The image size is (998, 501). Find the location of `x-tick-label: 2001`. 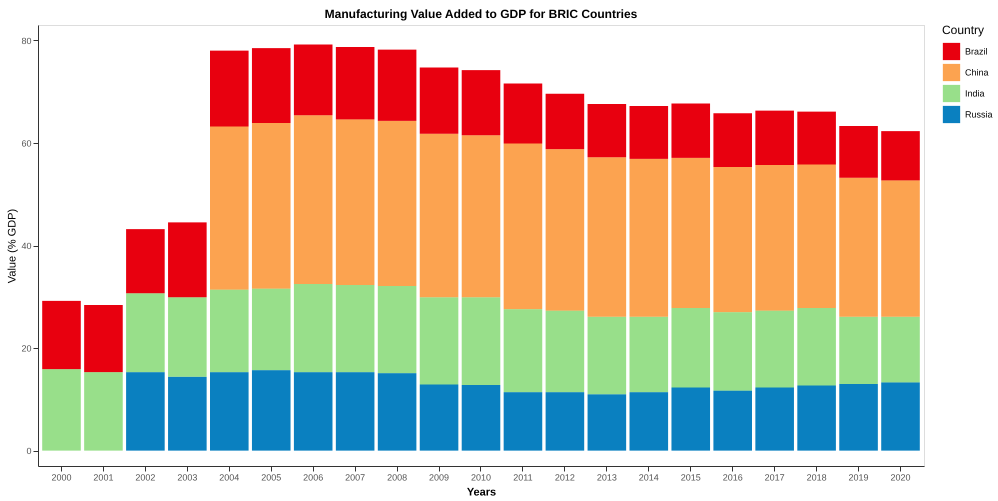

x-tick-label: 2001 is located at coordinates (103, 477).